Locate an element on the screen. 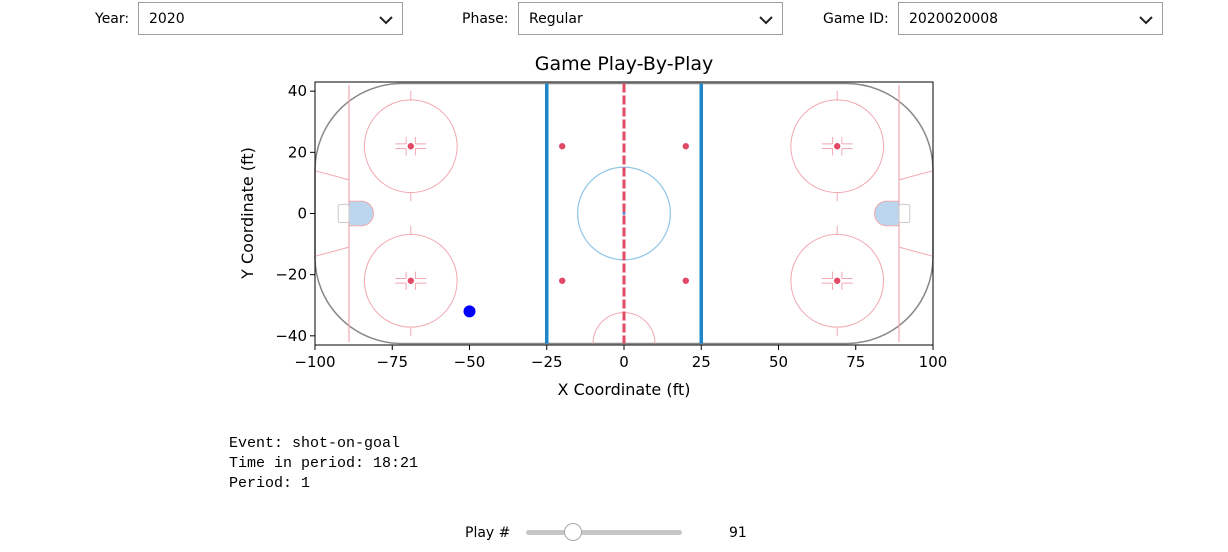  y-tick-label: −40 is located at coordinates (291, 336).